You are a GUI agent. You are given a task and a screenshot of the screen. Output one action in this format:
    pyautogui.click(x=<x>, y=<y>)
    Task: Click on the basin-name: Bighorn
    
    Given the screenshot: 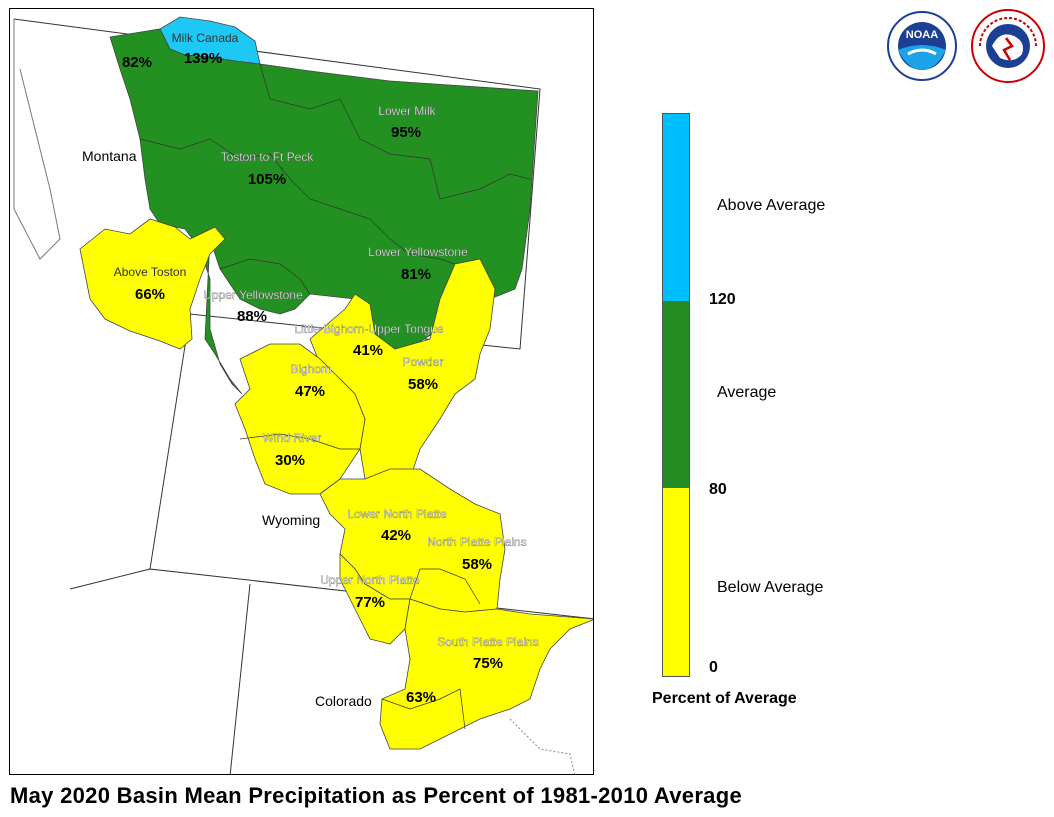 What is the action you would take?
    pyautogui.click(x=310, y=369)
    